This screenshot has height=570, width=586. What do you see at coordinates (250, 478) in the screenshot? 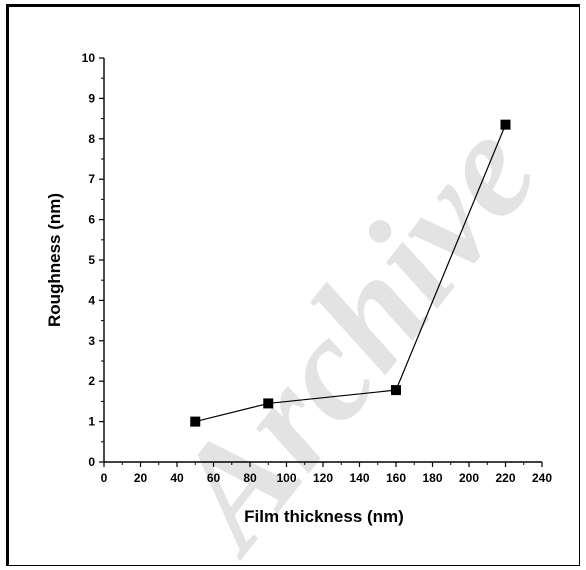
I see `x-tick-label: 80` at bounding box center [250, 478].